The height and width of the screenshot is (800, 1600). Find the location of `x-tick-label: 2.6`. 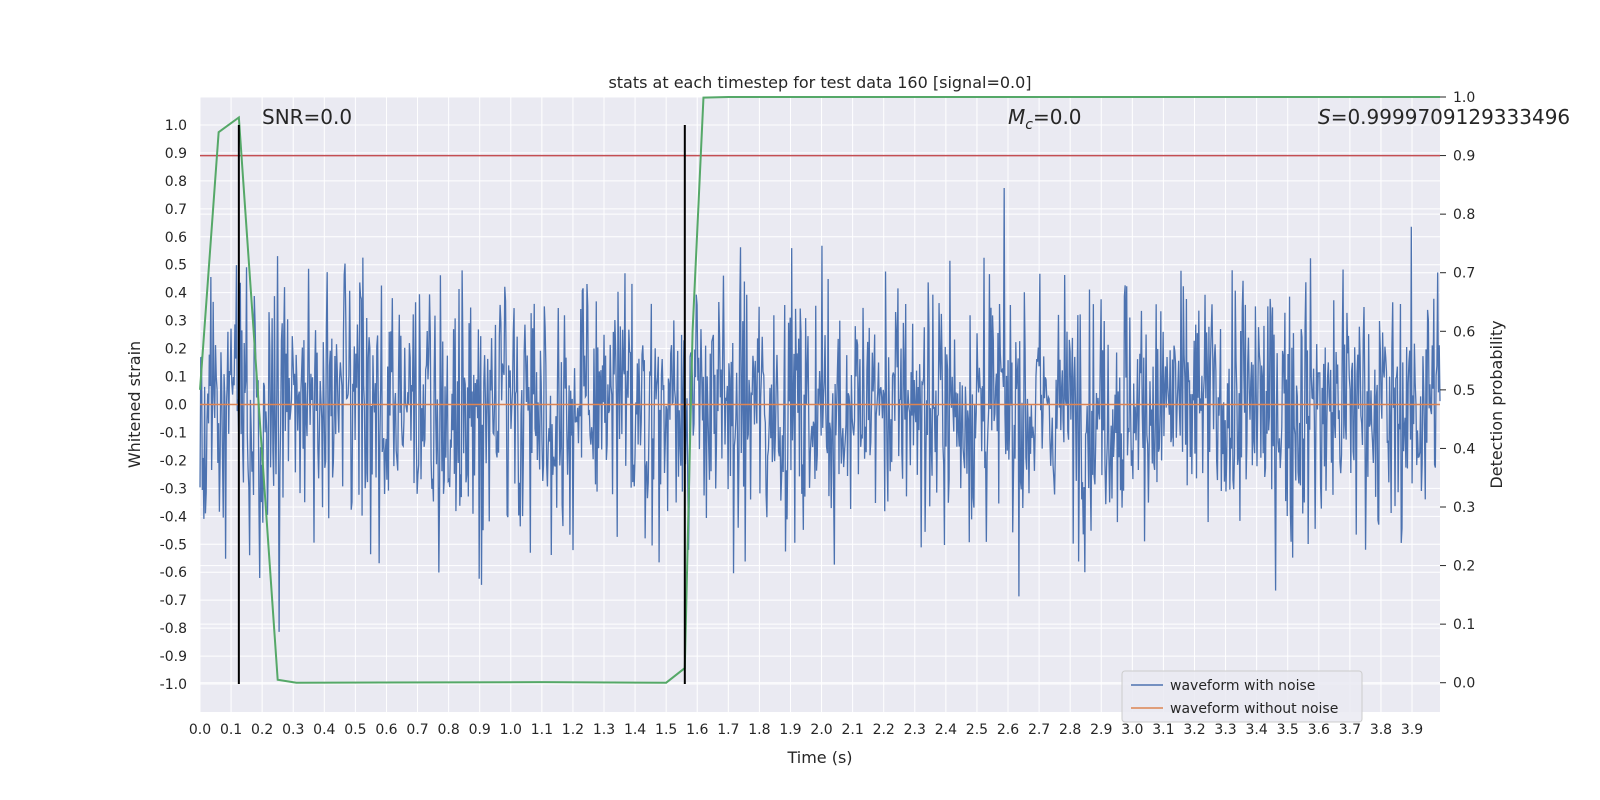

x-tick-label: 2.6 is located at coordinates (1008, 730).